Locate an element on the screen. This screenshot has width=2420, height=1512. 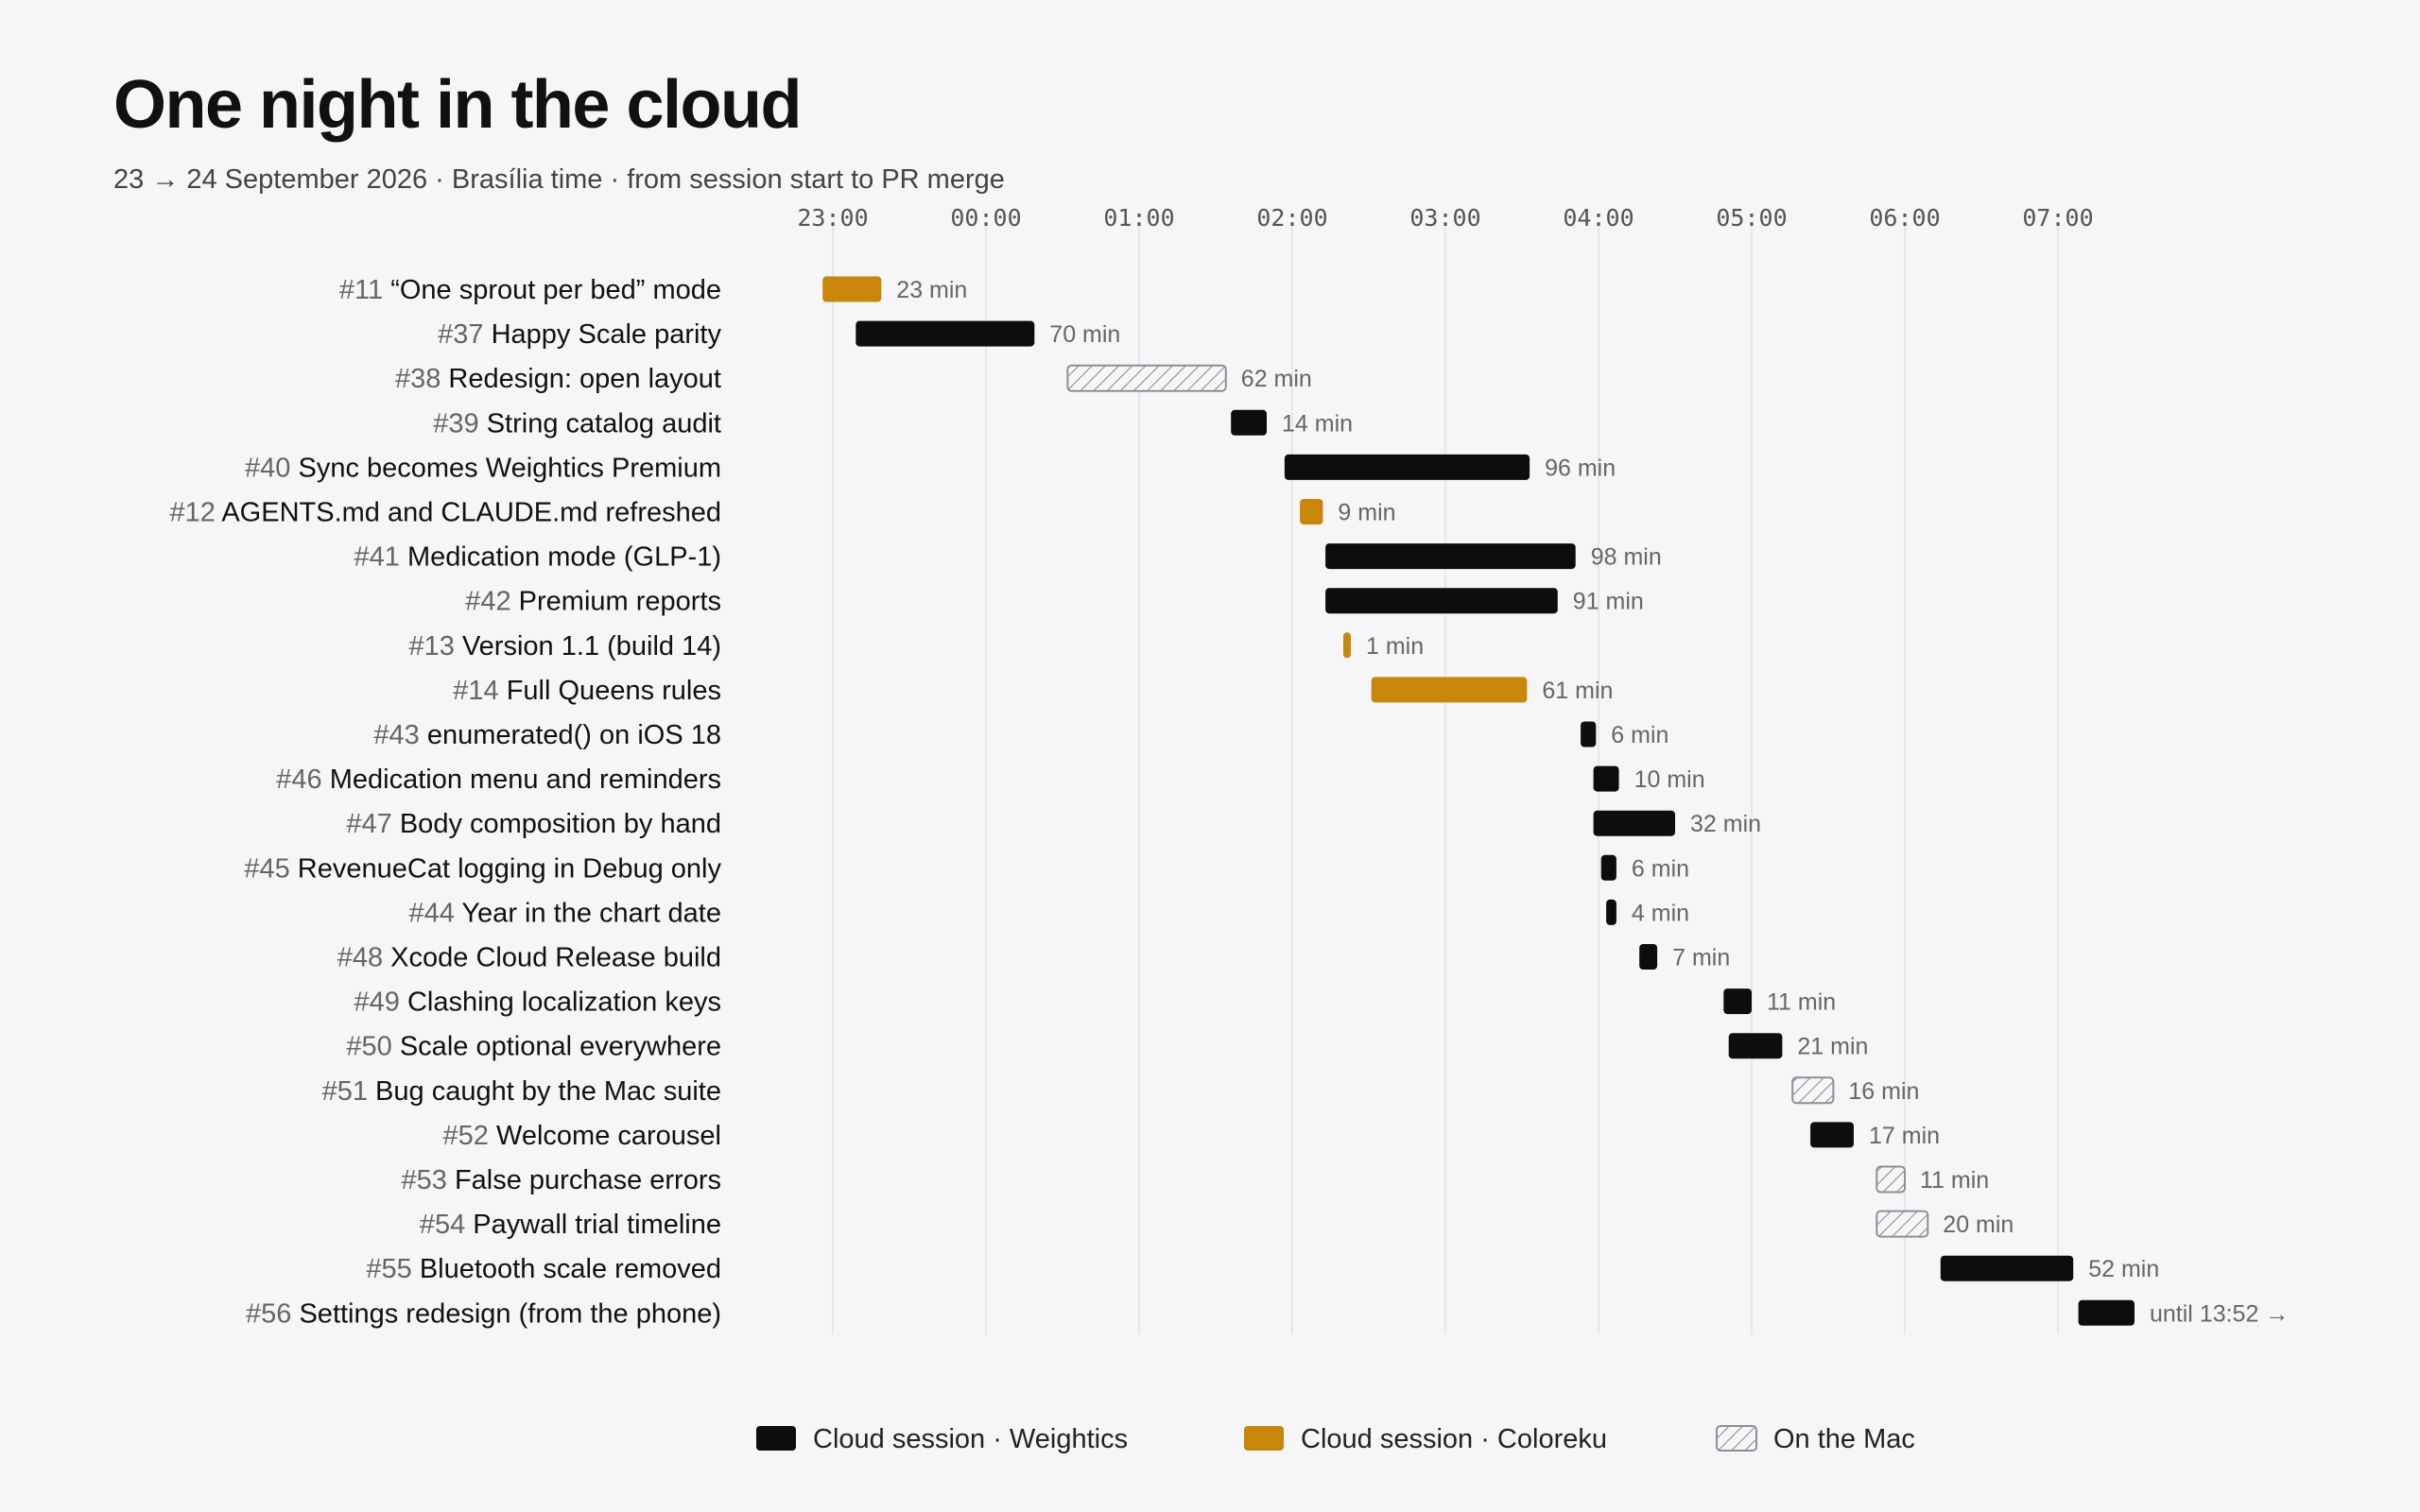
duration-label: 16 min is located at coordinates (1883, 1091).